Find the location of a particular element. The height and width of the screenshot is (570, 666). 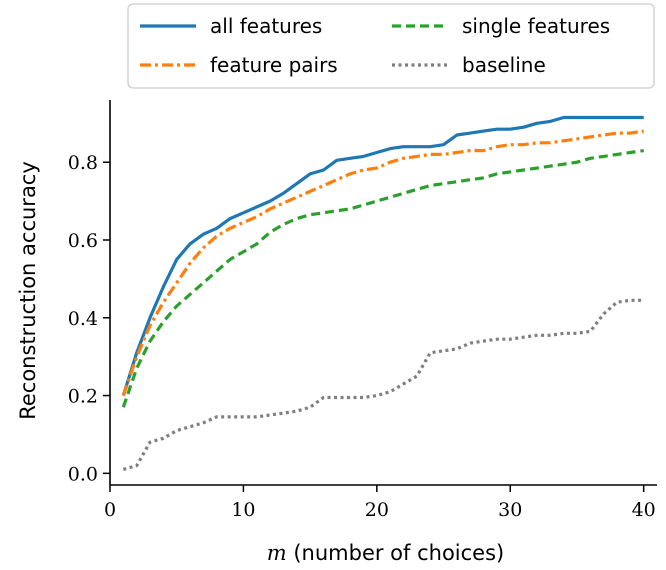

legend-box is located at coordinates (391, 46).